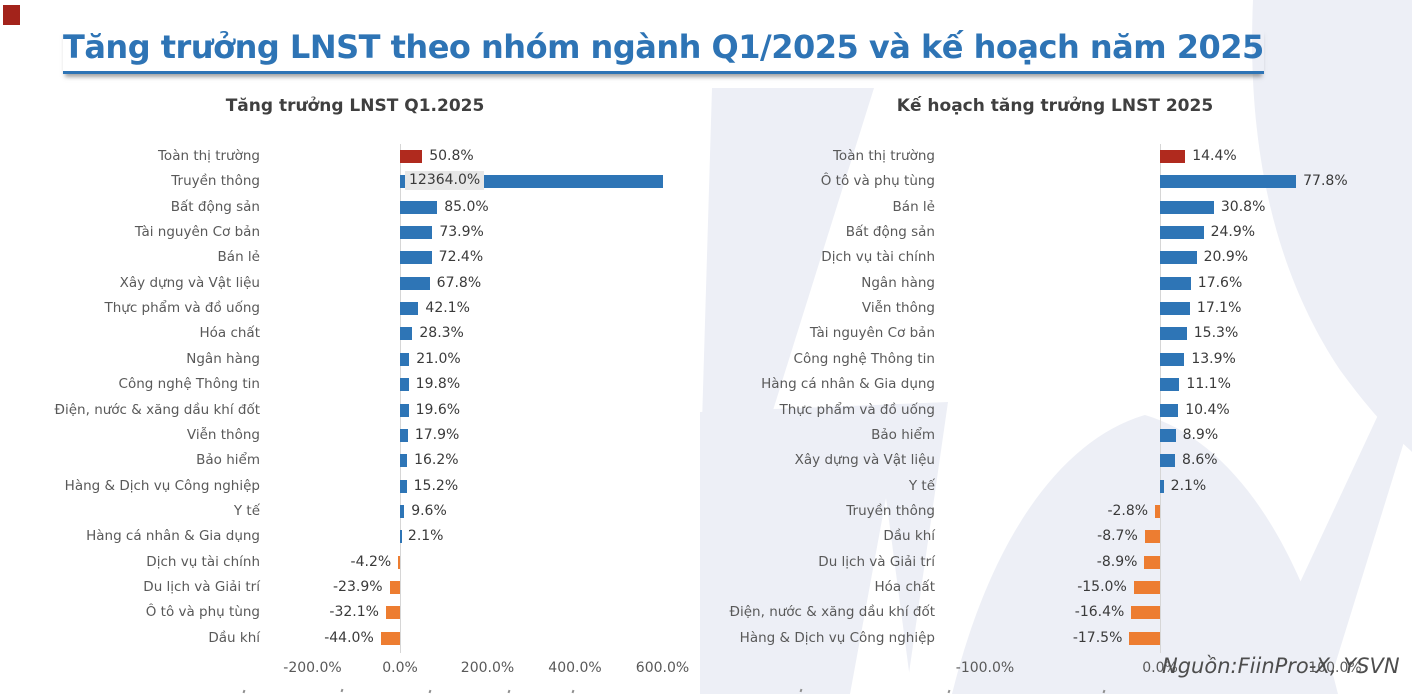  Describe the element at coordinates (1060, 486) in the screenshot. I see `bar-row: Y tế 2.1%` at that location.